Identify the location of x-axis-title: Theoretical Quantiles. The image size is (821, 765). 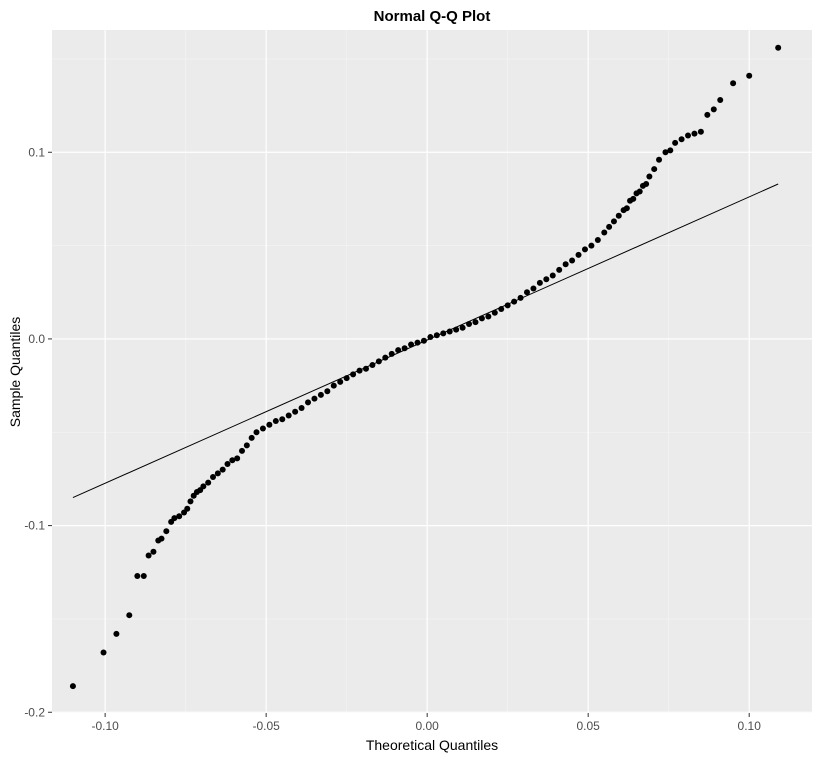
(432, 745).